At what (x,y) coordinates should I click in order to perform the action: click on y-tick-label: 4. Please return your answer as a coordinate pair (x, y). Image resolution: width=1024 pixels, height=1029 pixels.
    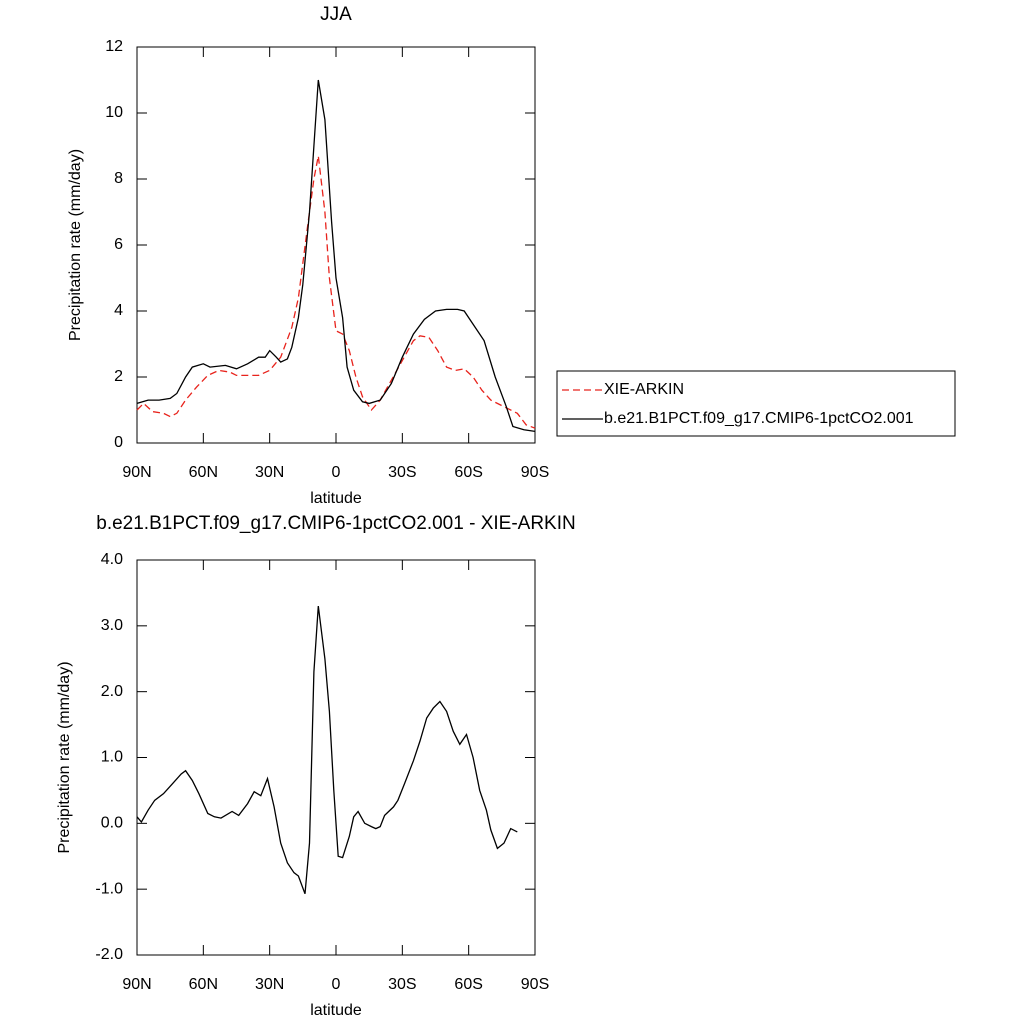
    Looking at the image, I should click on (118, 310).